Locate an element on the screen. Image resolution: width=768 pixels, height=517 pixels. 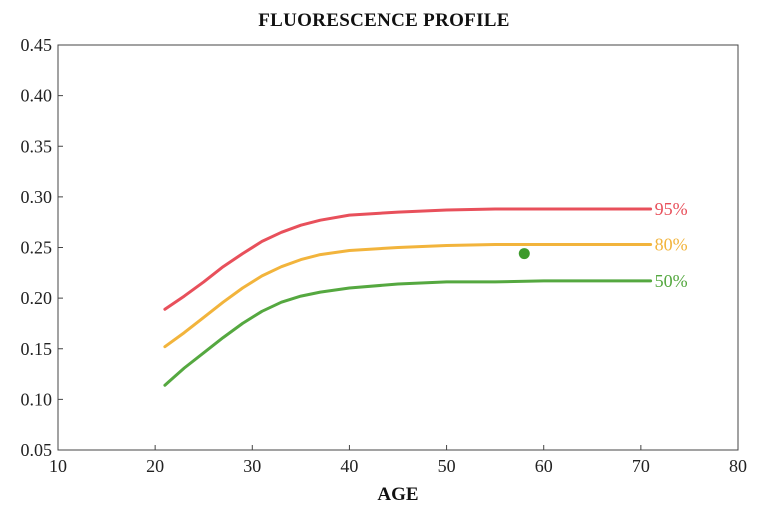
y-tick-label: 0.45 is located at coordinates (37, 45).